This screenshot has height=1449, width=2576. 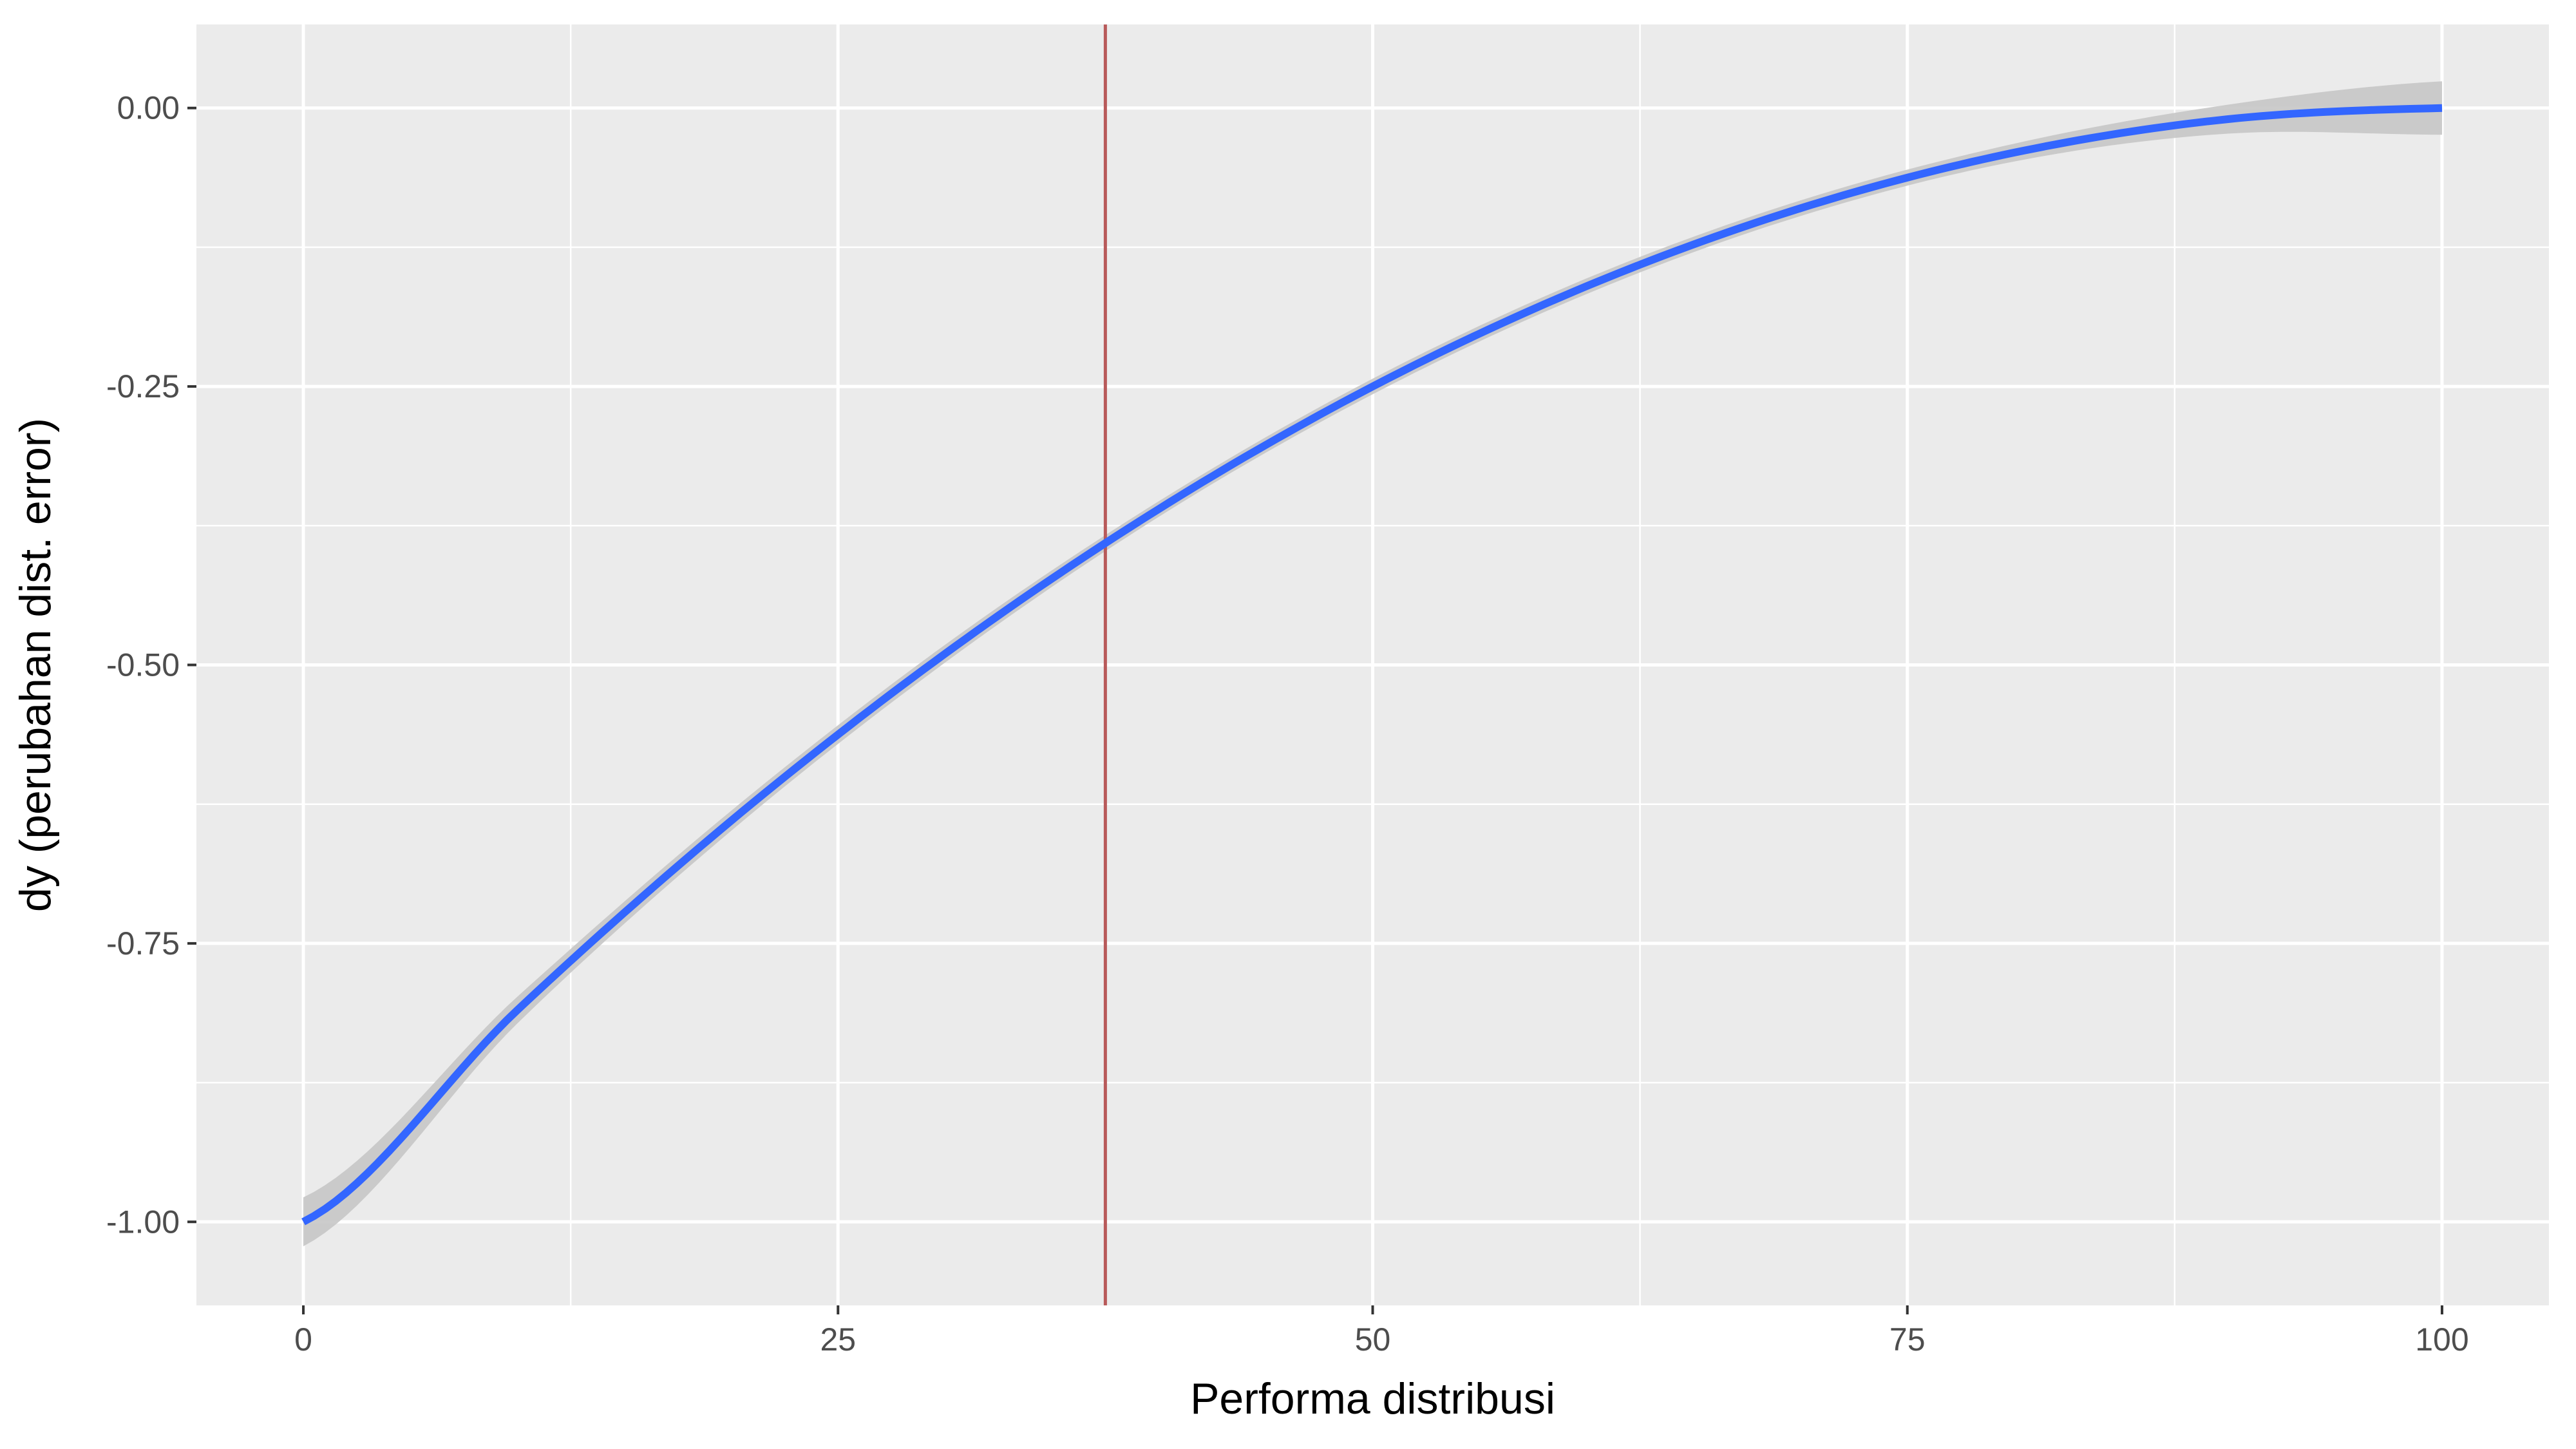 What do you see at coordinates (838, 1339) in the screenshot?
I see `x-tick-label: 25` at bounding box center [838, 1339].